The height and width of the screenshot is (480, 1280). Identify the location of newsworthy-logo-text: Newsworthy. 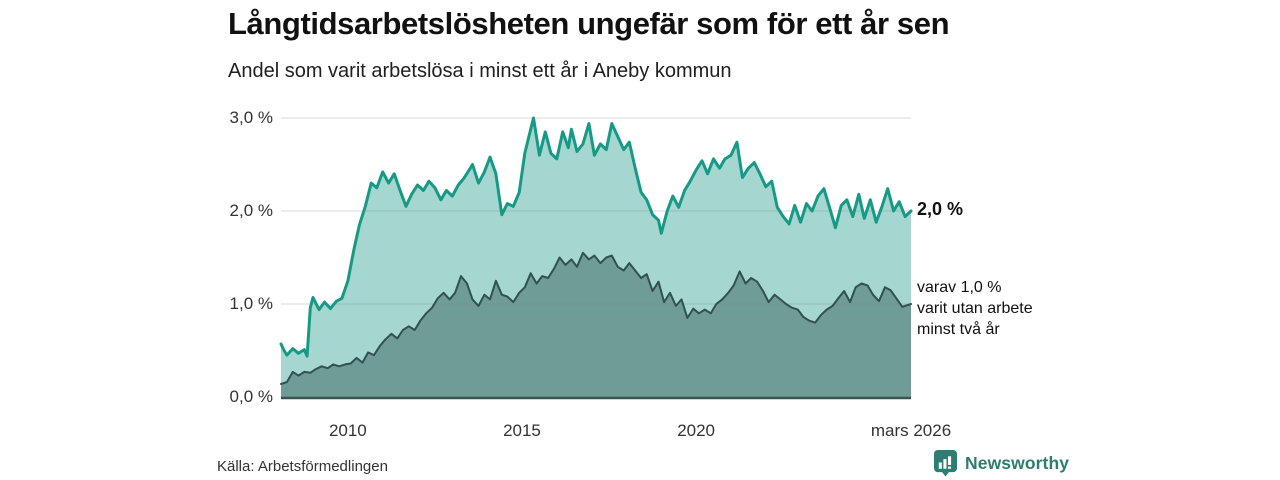
(1017, 462).